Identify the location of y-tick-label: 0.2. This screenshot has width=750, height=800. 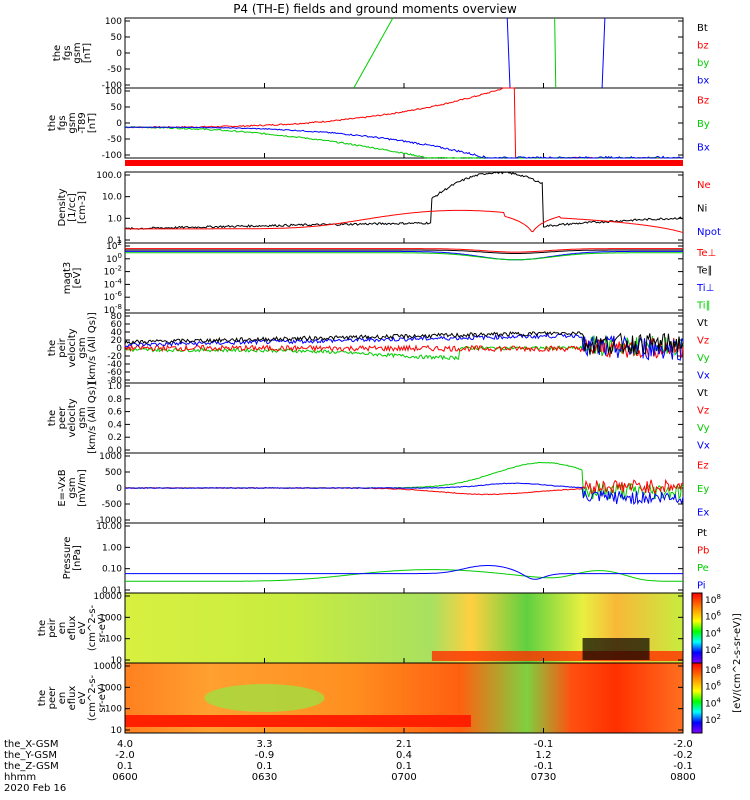
(115, 438).